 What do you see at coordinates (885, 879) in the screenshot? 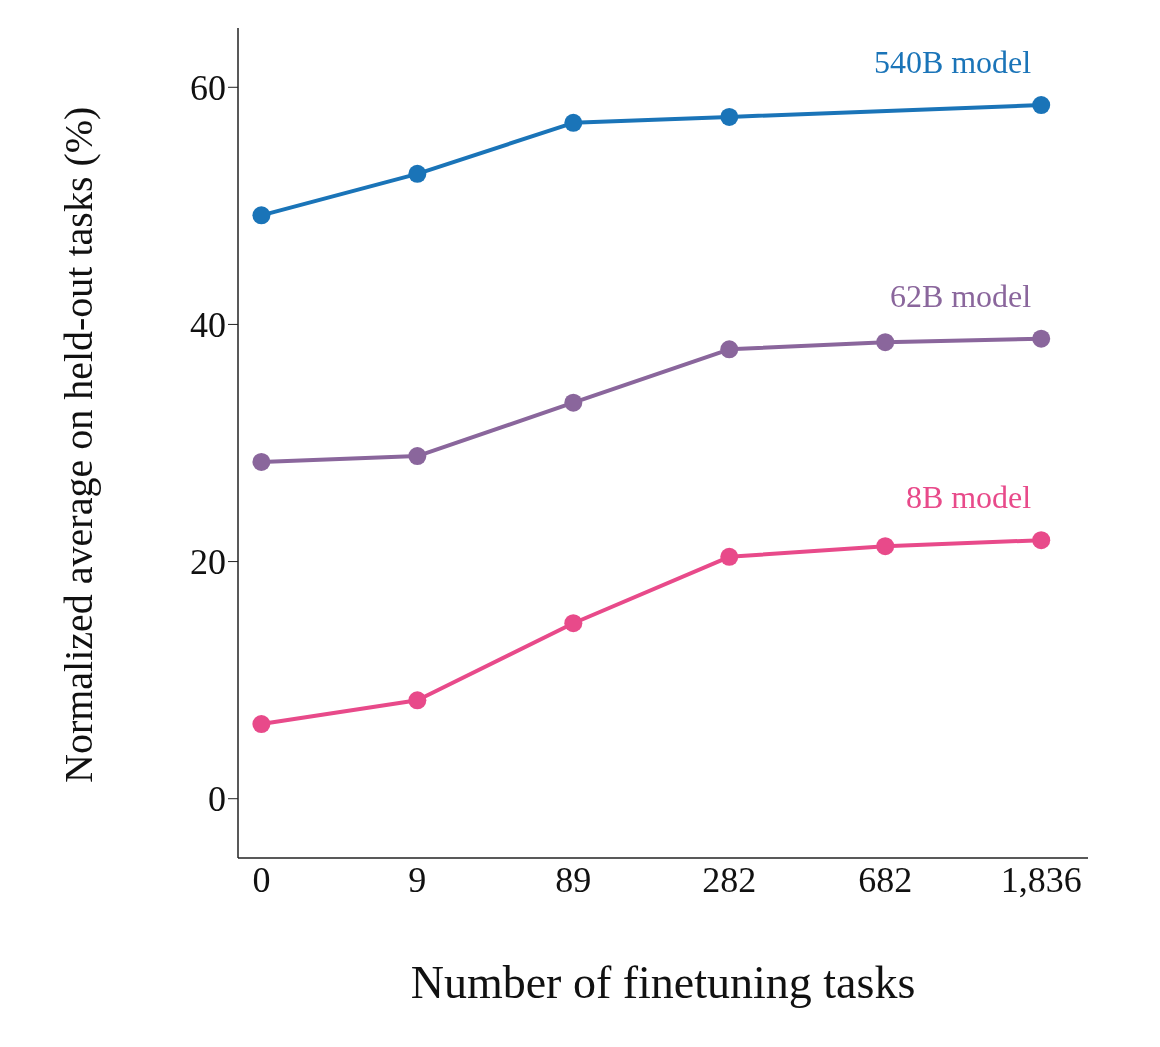
I see `x-tick-label: 682` at bounding box center [885, 879].